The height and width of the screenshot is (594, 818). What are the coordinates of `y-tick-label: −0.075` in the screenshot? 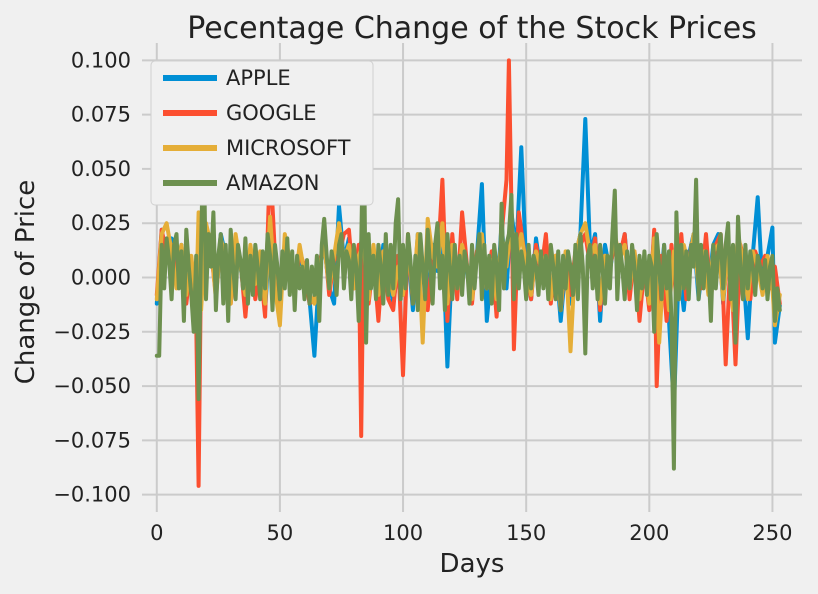 It's located at (92, 440).